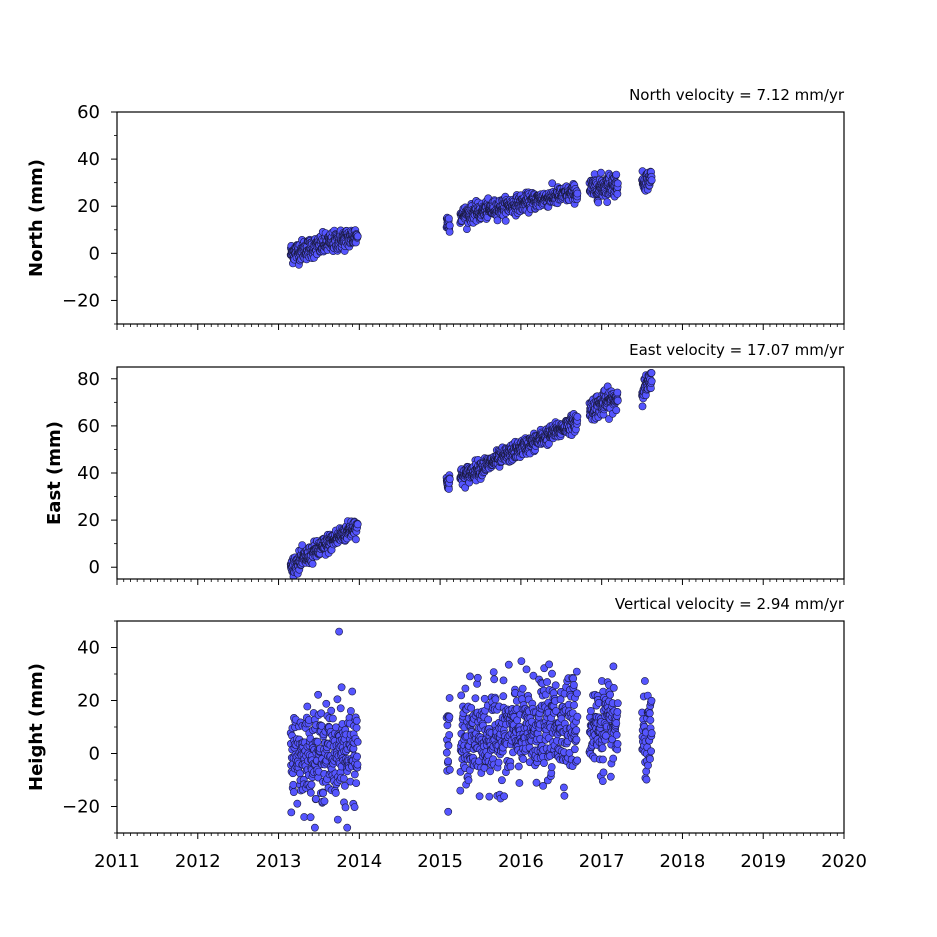  What do you see at coordinates (198, 861) in the screenshot?
I see `height-xtick-label: 2012` at bounding box center [198, 861].